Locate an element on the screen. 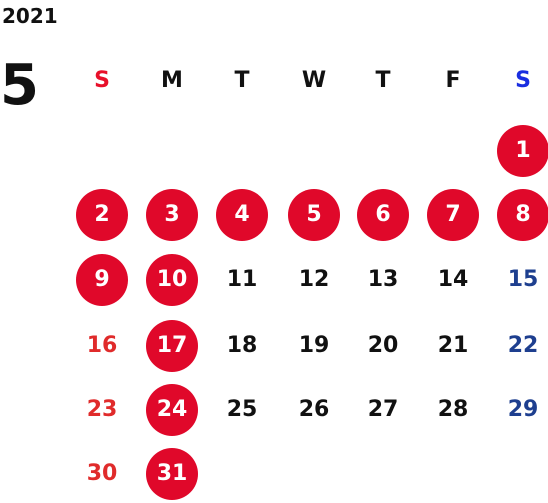 The height and width of the screenshot is (503, 548). day-cell: 12 is located at coordinates (314, 279).